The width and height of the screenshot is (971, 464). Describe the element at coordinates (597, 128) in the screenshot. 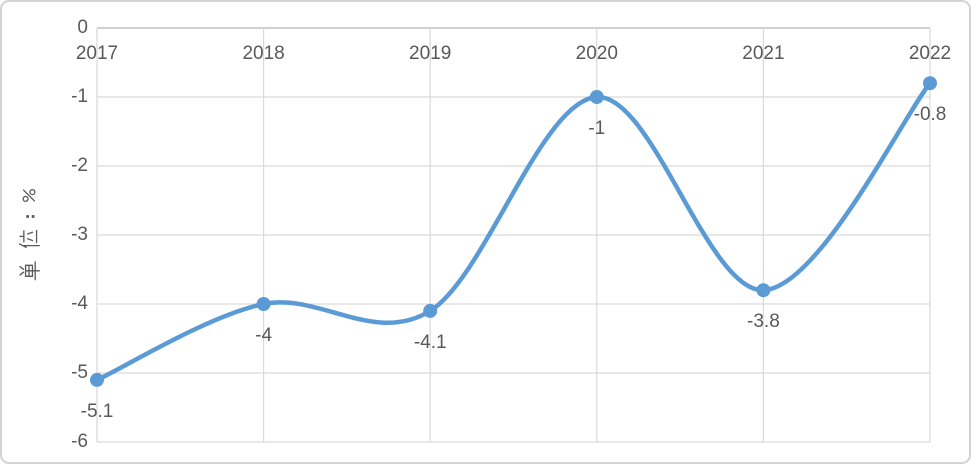

I see `data-point-label: -1` at that location.